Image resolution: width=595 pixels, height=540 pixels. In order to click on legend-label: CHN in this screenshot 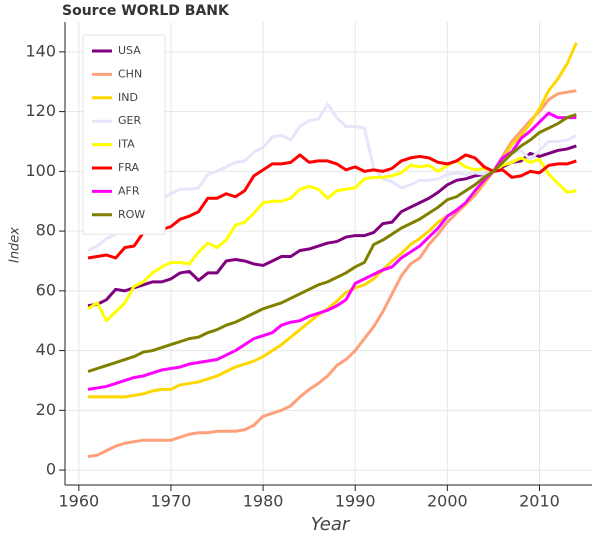, I will do `click(130, 73)`.